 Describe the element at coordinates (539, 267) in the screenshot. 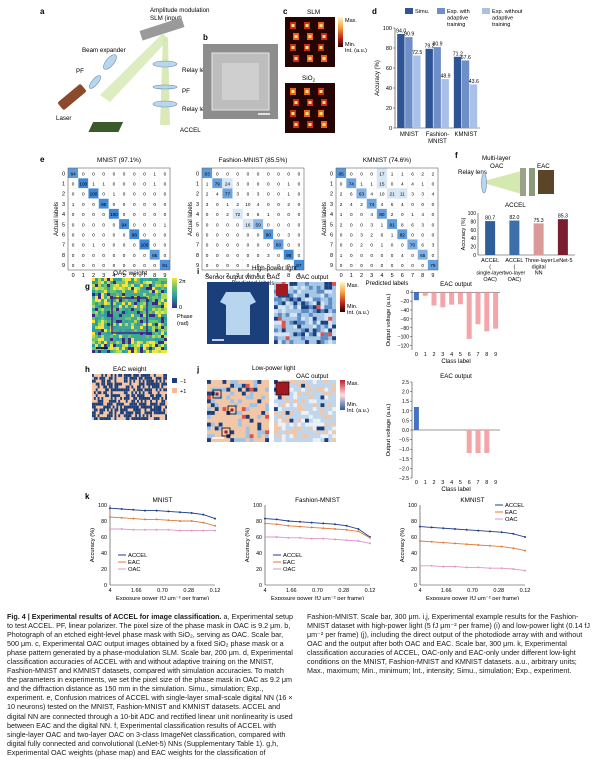

I see `category-label: digital` at that location.